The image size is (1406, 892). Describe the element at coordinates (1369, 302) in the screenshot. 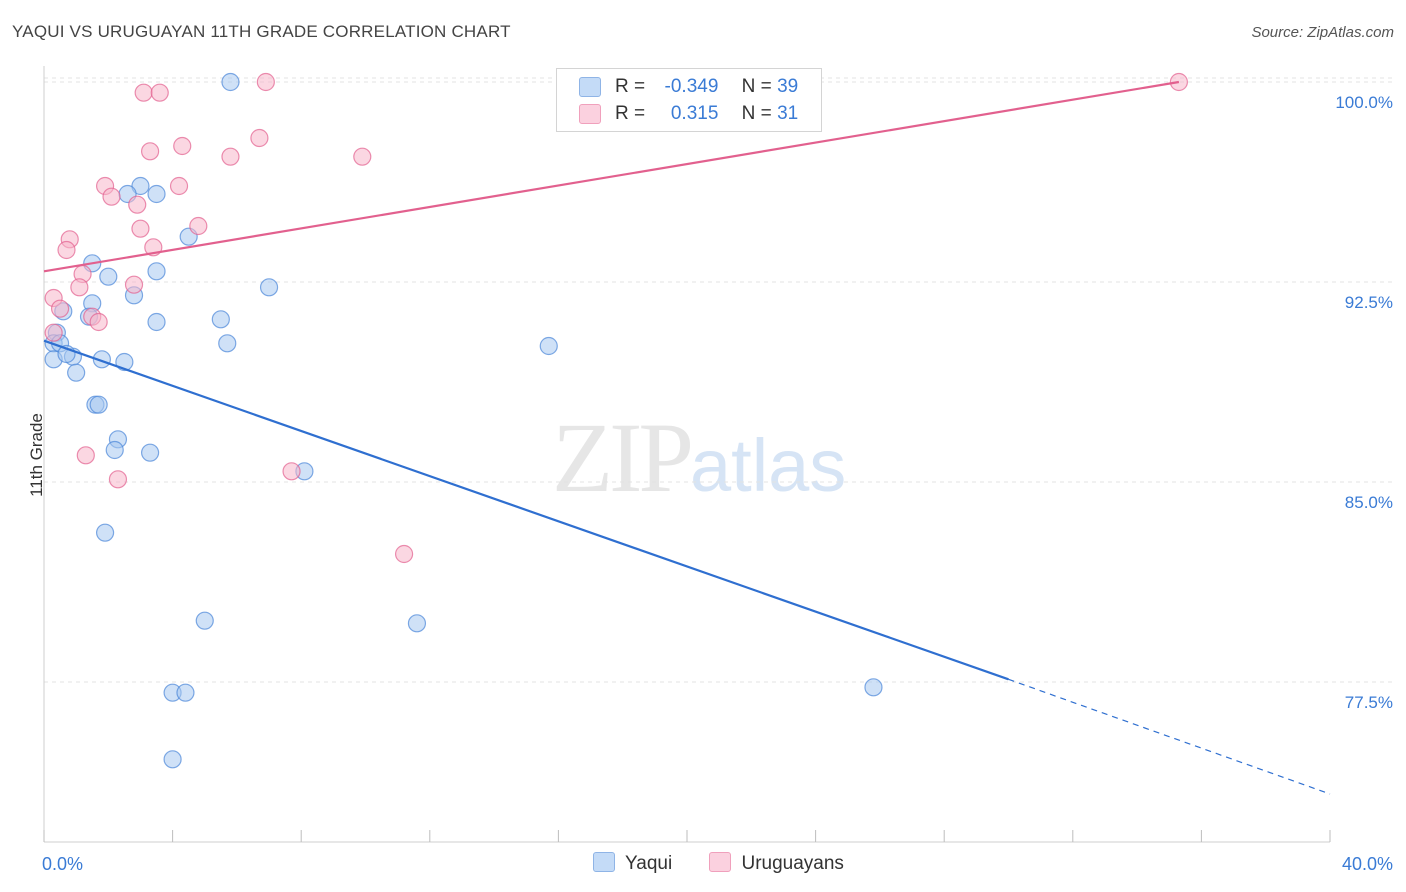

I see `y-tick-label: 92.5%` at that location.